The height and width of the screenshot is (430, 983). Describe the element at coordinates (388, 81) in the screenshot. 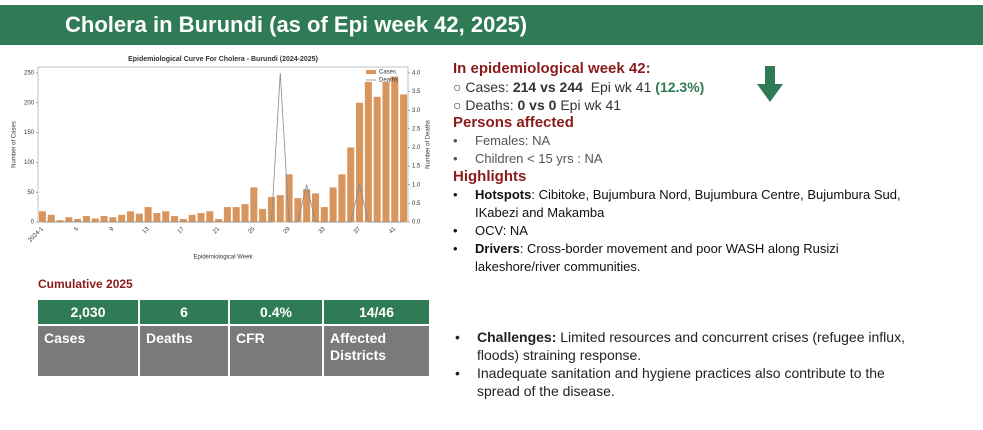

I see `legend-label: Deaths` at that location.